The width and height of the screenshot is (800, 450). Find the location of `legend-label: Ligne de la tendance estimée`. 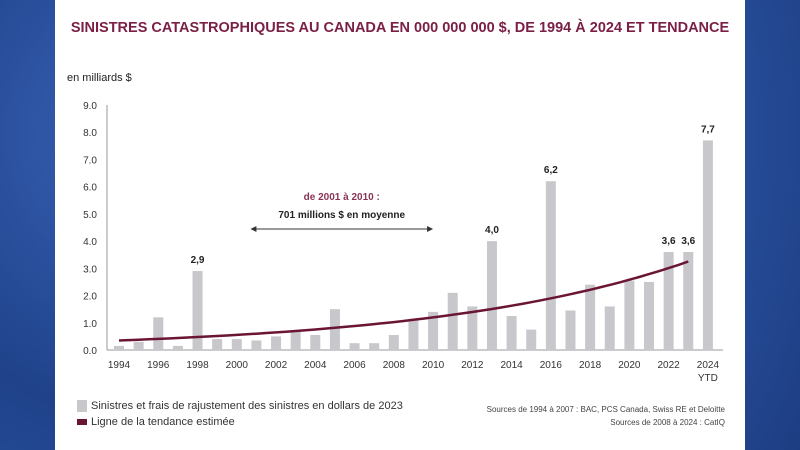

legend-label: Ligne de la tendance estimée is located at coordinates (163, 422).